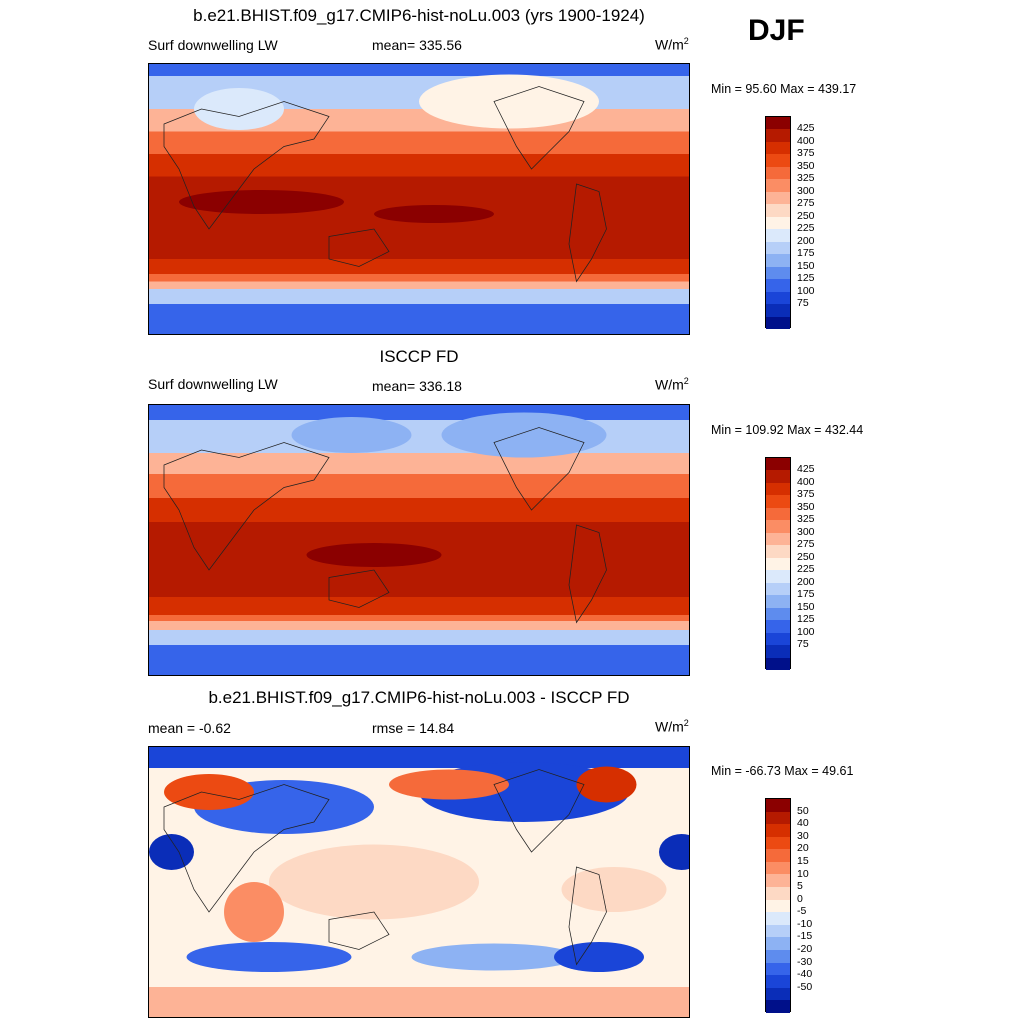 The height and width of the screenshot is (1024, 1024). I want to click on colorbar-tick-label: 10, so click(803, 873).